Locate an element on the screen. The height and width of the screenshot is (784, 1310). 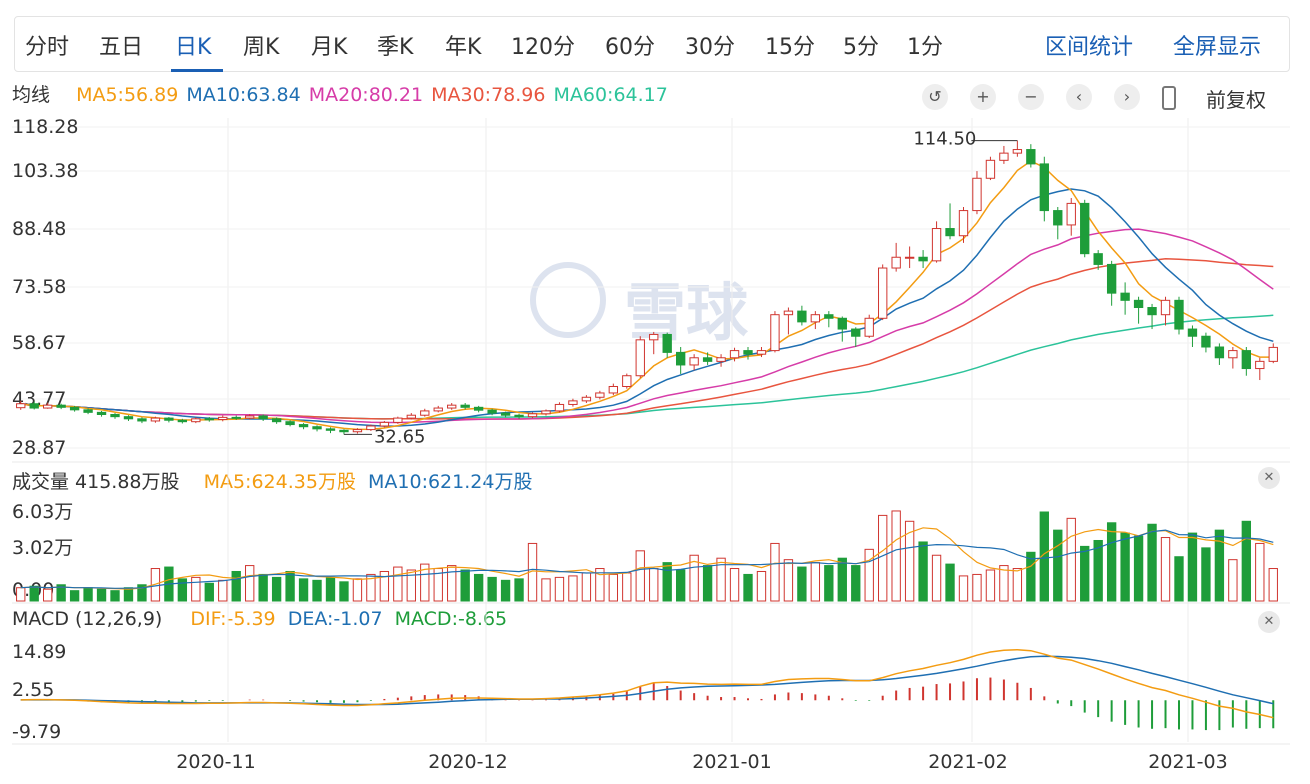
tab-9: 30分 is located at coordinates (710, 47).